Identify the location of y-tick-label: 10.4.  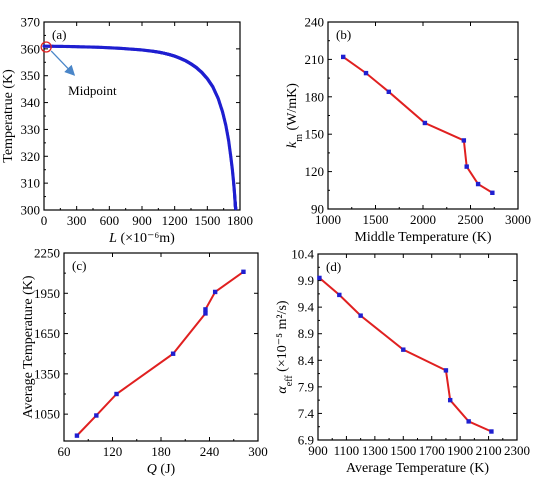
(302, 254).